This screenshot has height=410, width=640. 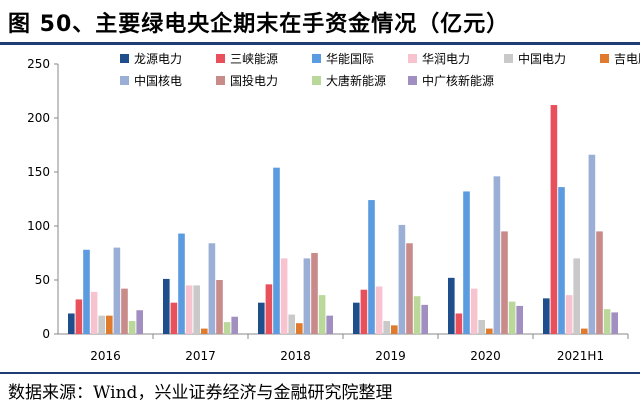 What do you see at coordinates (350, 59) in the screenshot?
I see `legend-label: 华能国际` at bounding box center [350, 59].